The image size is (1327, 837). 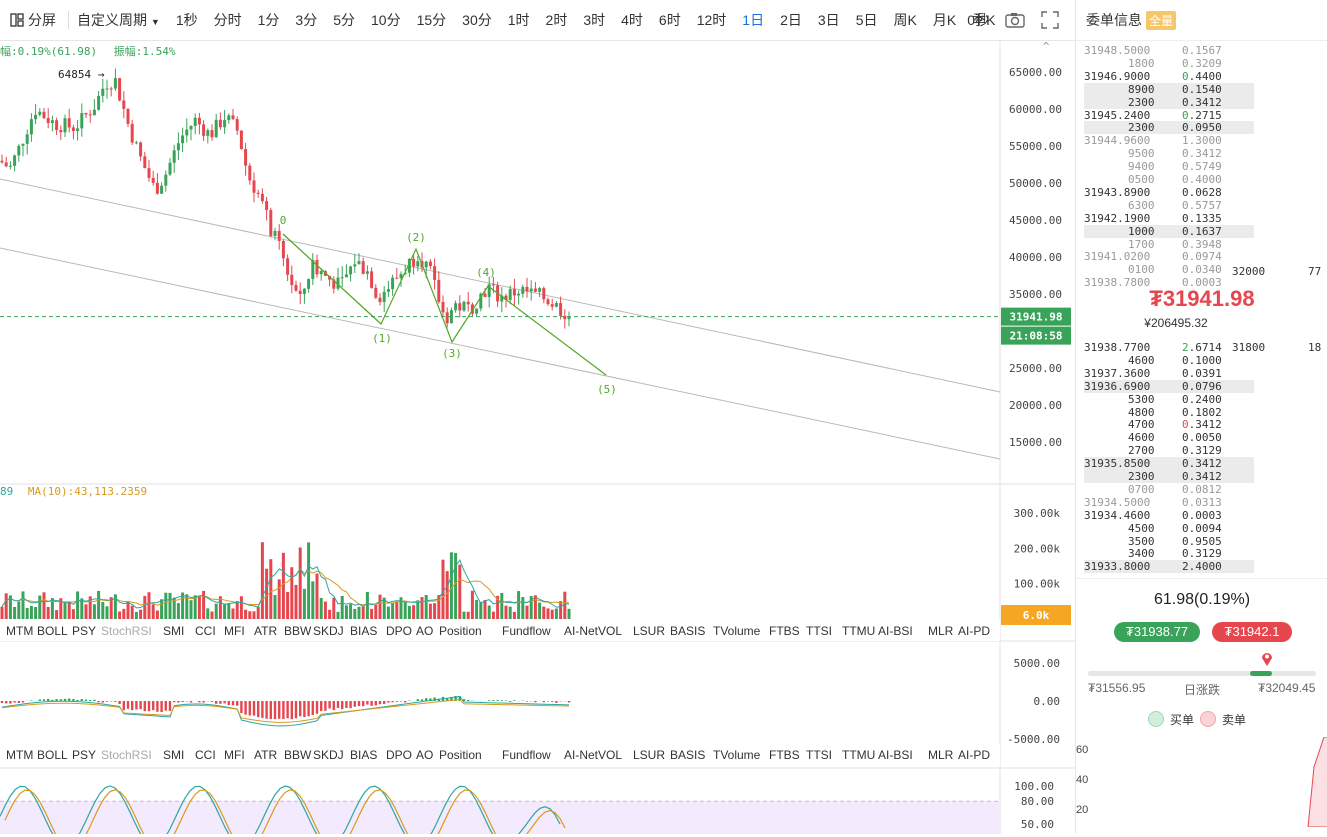 What do you see at coordinates (173, 755) in the screenshot?
I see `indicator-tab: SMI` at bounding box center [173, 755].